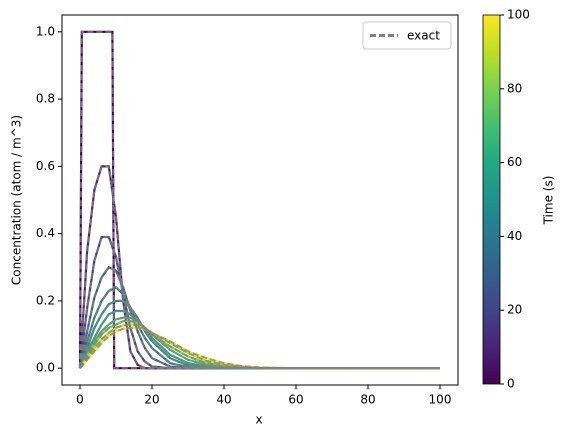  Describe the element at coordinates (549, 201) in the screenshot. I see `colorbar-label: Time (s)` at that location.